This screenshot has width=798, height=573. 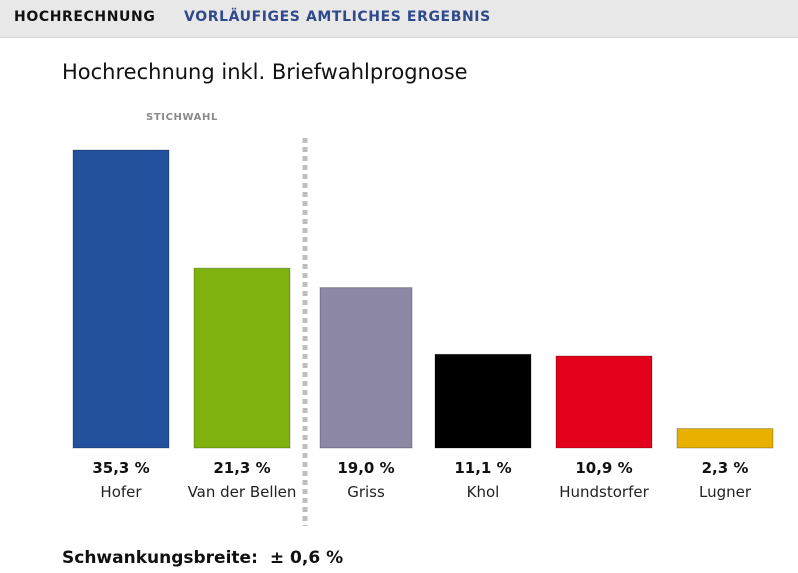 I want to click on tab-vorlaeufiges-ergebnis: VORLÄUFIGES AMTLICHES ERGEBNIS, so click(x=337, y=17).